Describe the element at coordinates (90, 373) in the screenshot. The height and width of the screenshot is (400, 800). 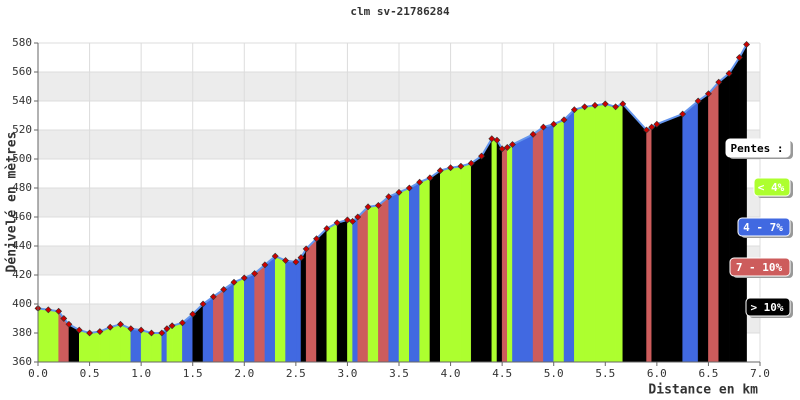
I see `x-tick-label: 0.5` at that location.